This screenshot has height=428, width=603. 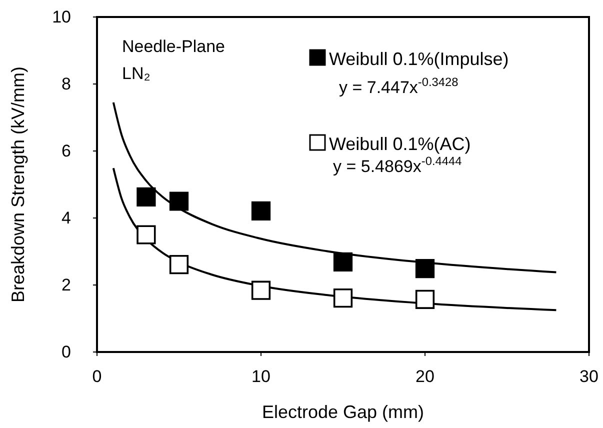 What do you see at coordinates (66, 84) in the screenshot?
I see `y-tick-label: 8` at bounding box center [66, 84].